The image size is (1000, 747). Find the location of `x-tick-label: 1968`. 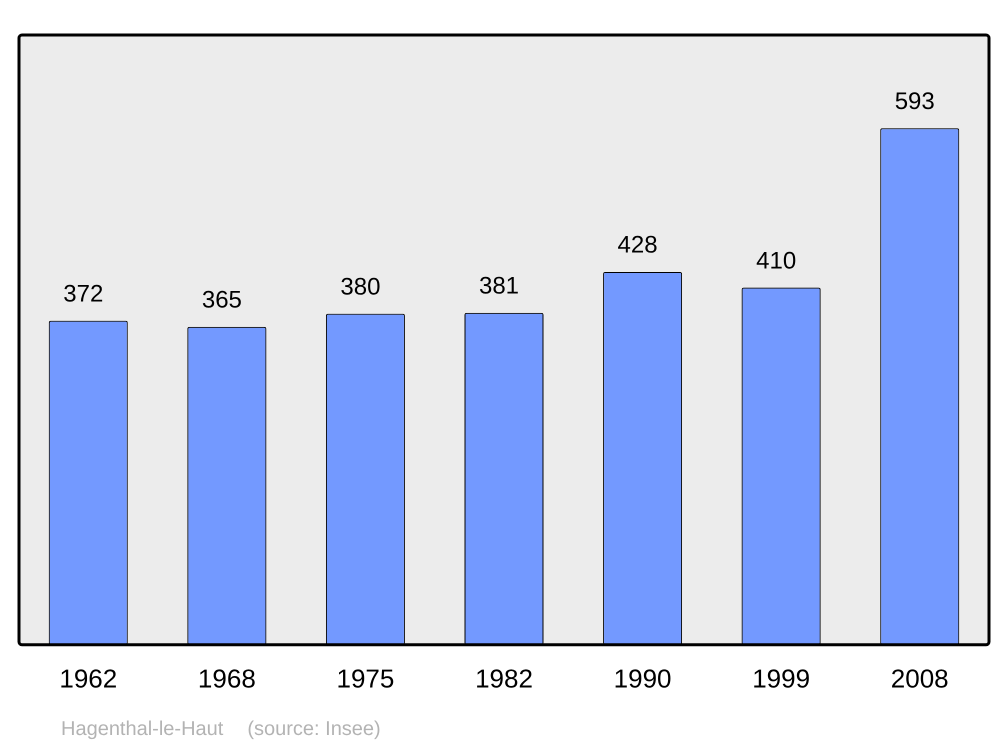

x-tick-label: 1968 is located at coordinates (227, 679).